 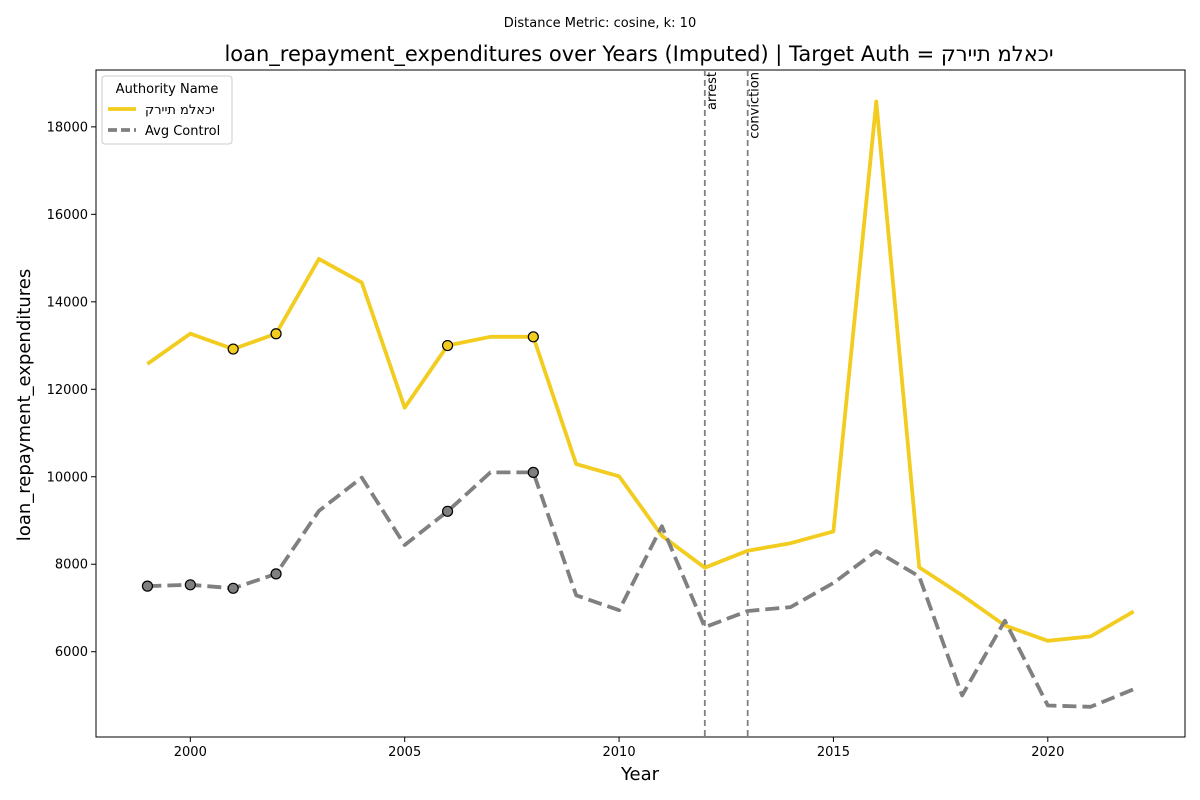 I want to click on y-tick-label: 12000, so click(x=67, y=390).